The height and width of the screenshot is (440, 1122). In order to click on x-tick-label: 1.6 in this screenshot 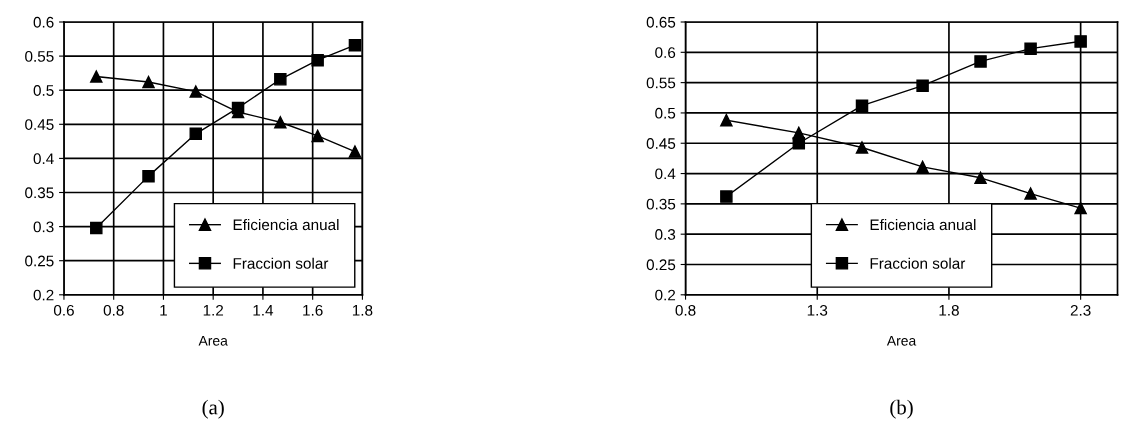, I will do `click(313, 310)`.